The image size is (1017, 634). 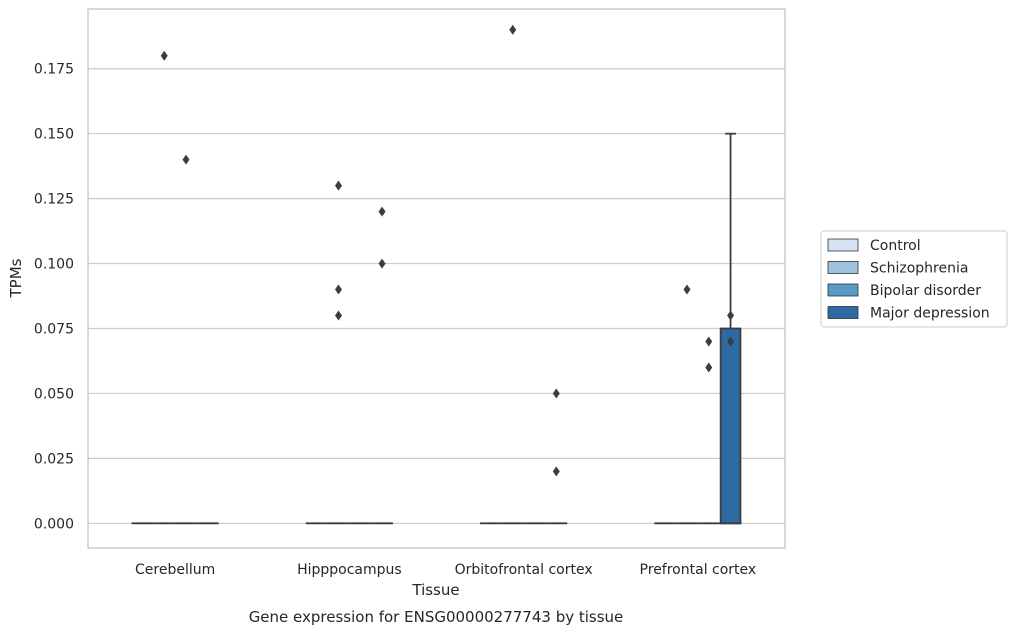 I want to click on y-tick-label: 0.125, so click(x=54, y=200).